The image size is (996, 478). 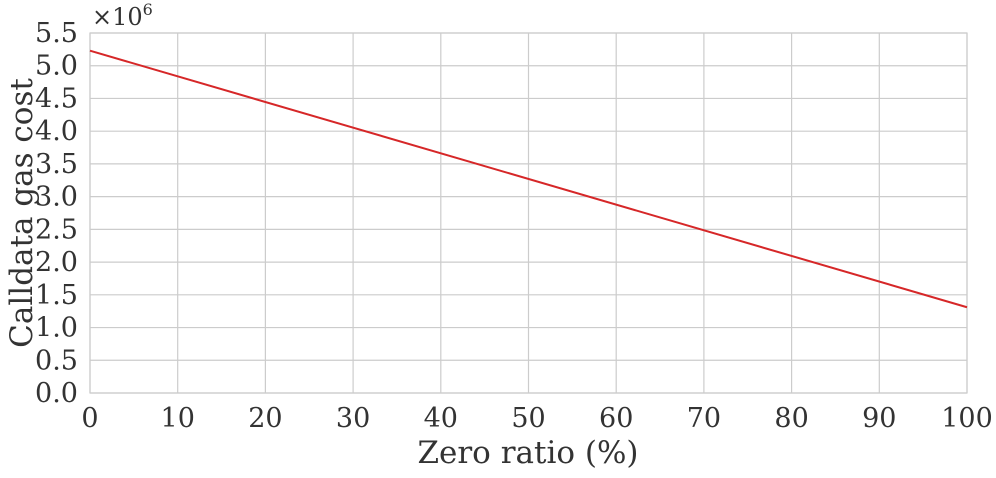 What do you see at coordinates (527, 453) in the screenshot?
I see `x-axis-label: Zero ratio (%)` at bounding box center [527, 453].